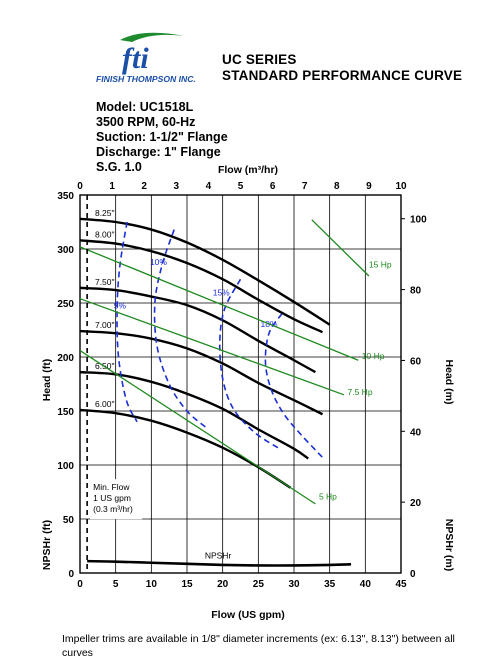  What do you see at coordinates (105, 213) in the screenshot?
I see `impeller-label: 8.25"` at bounding box center [105, 213].